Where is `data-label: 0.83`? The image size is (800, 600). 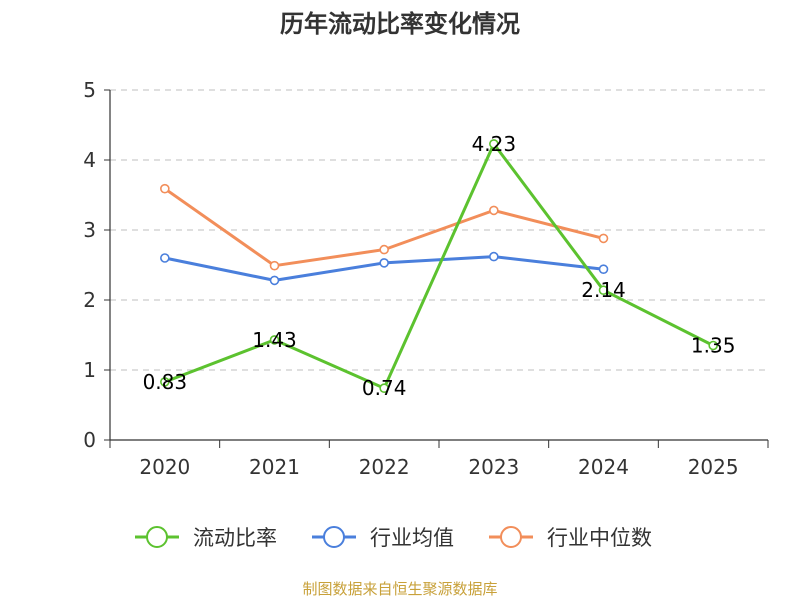
data-label: 0.83 is located at coordinates (165, 382).